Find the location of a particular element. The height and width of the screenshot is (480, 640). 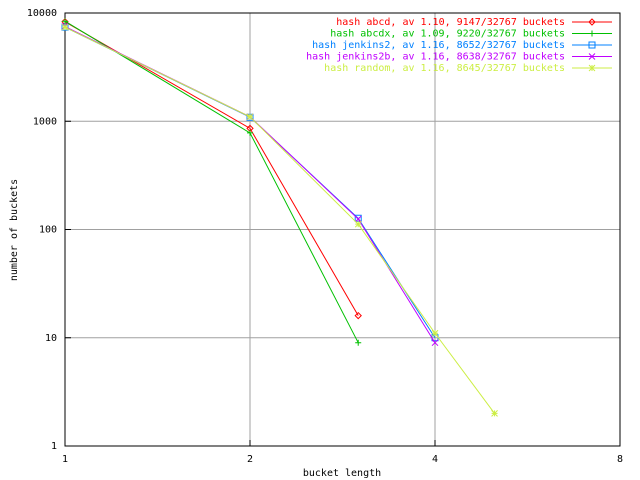

legend-label: hash abcdx, av 1.09, 9220/32767 buckets is located at coordinates (447, 34).